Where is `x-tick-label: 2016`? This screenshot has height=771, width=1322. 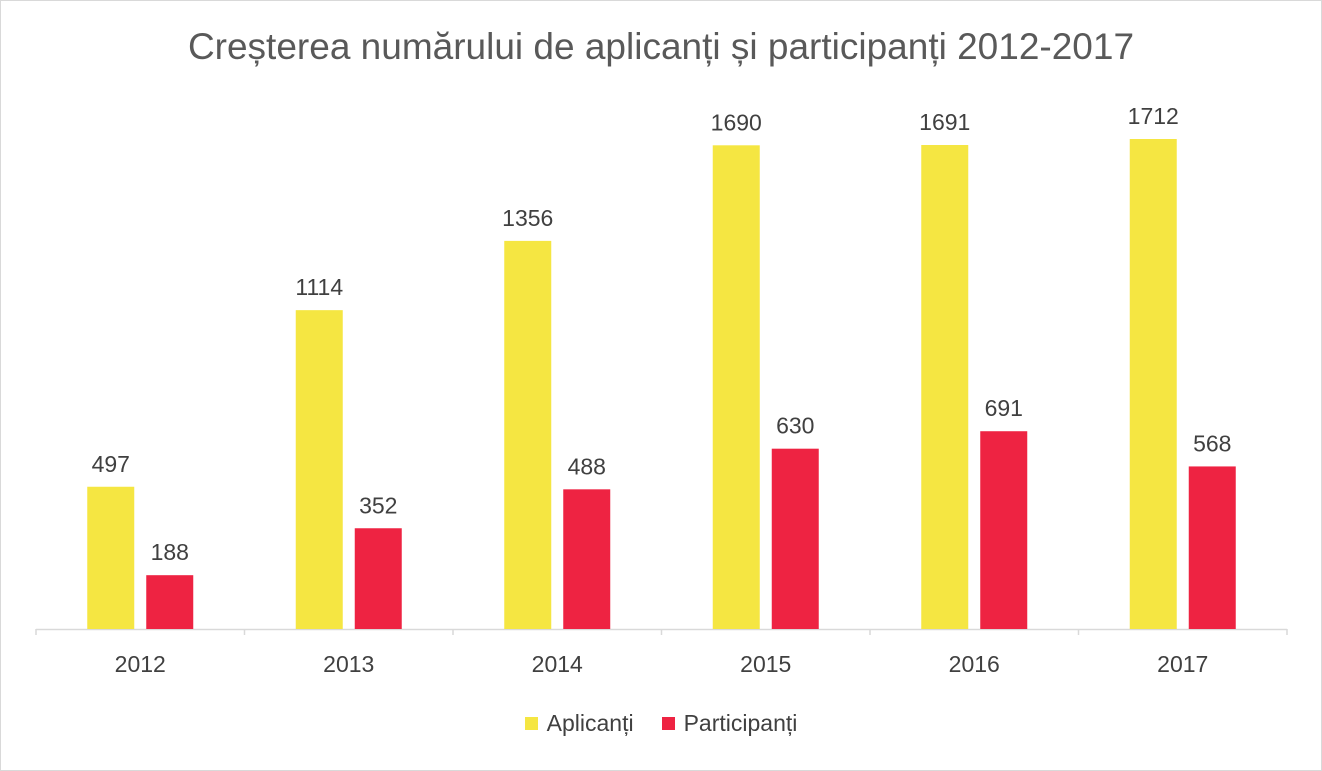 x-tick-label: 2016 is located at coordinates (974, 664).